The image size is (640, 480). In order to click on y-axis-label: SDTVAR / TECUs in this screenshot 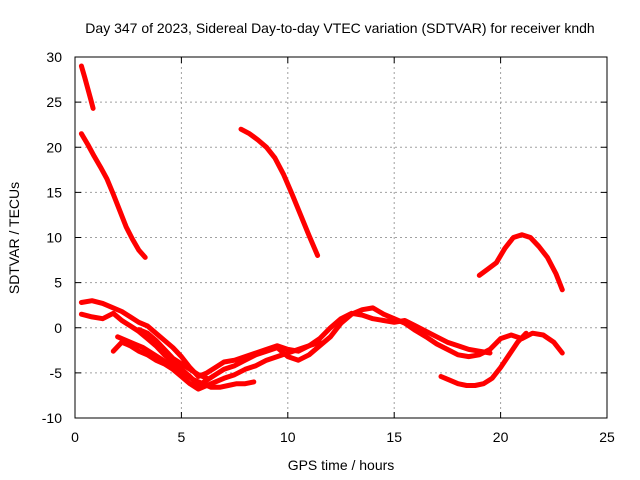, I will do `click(14, 238)`.